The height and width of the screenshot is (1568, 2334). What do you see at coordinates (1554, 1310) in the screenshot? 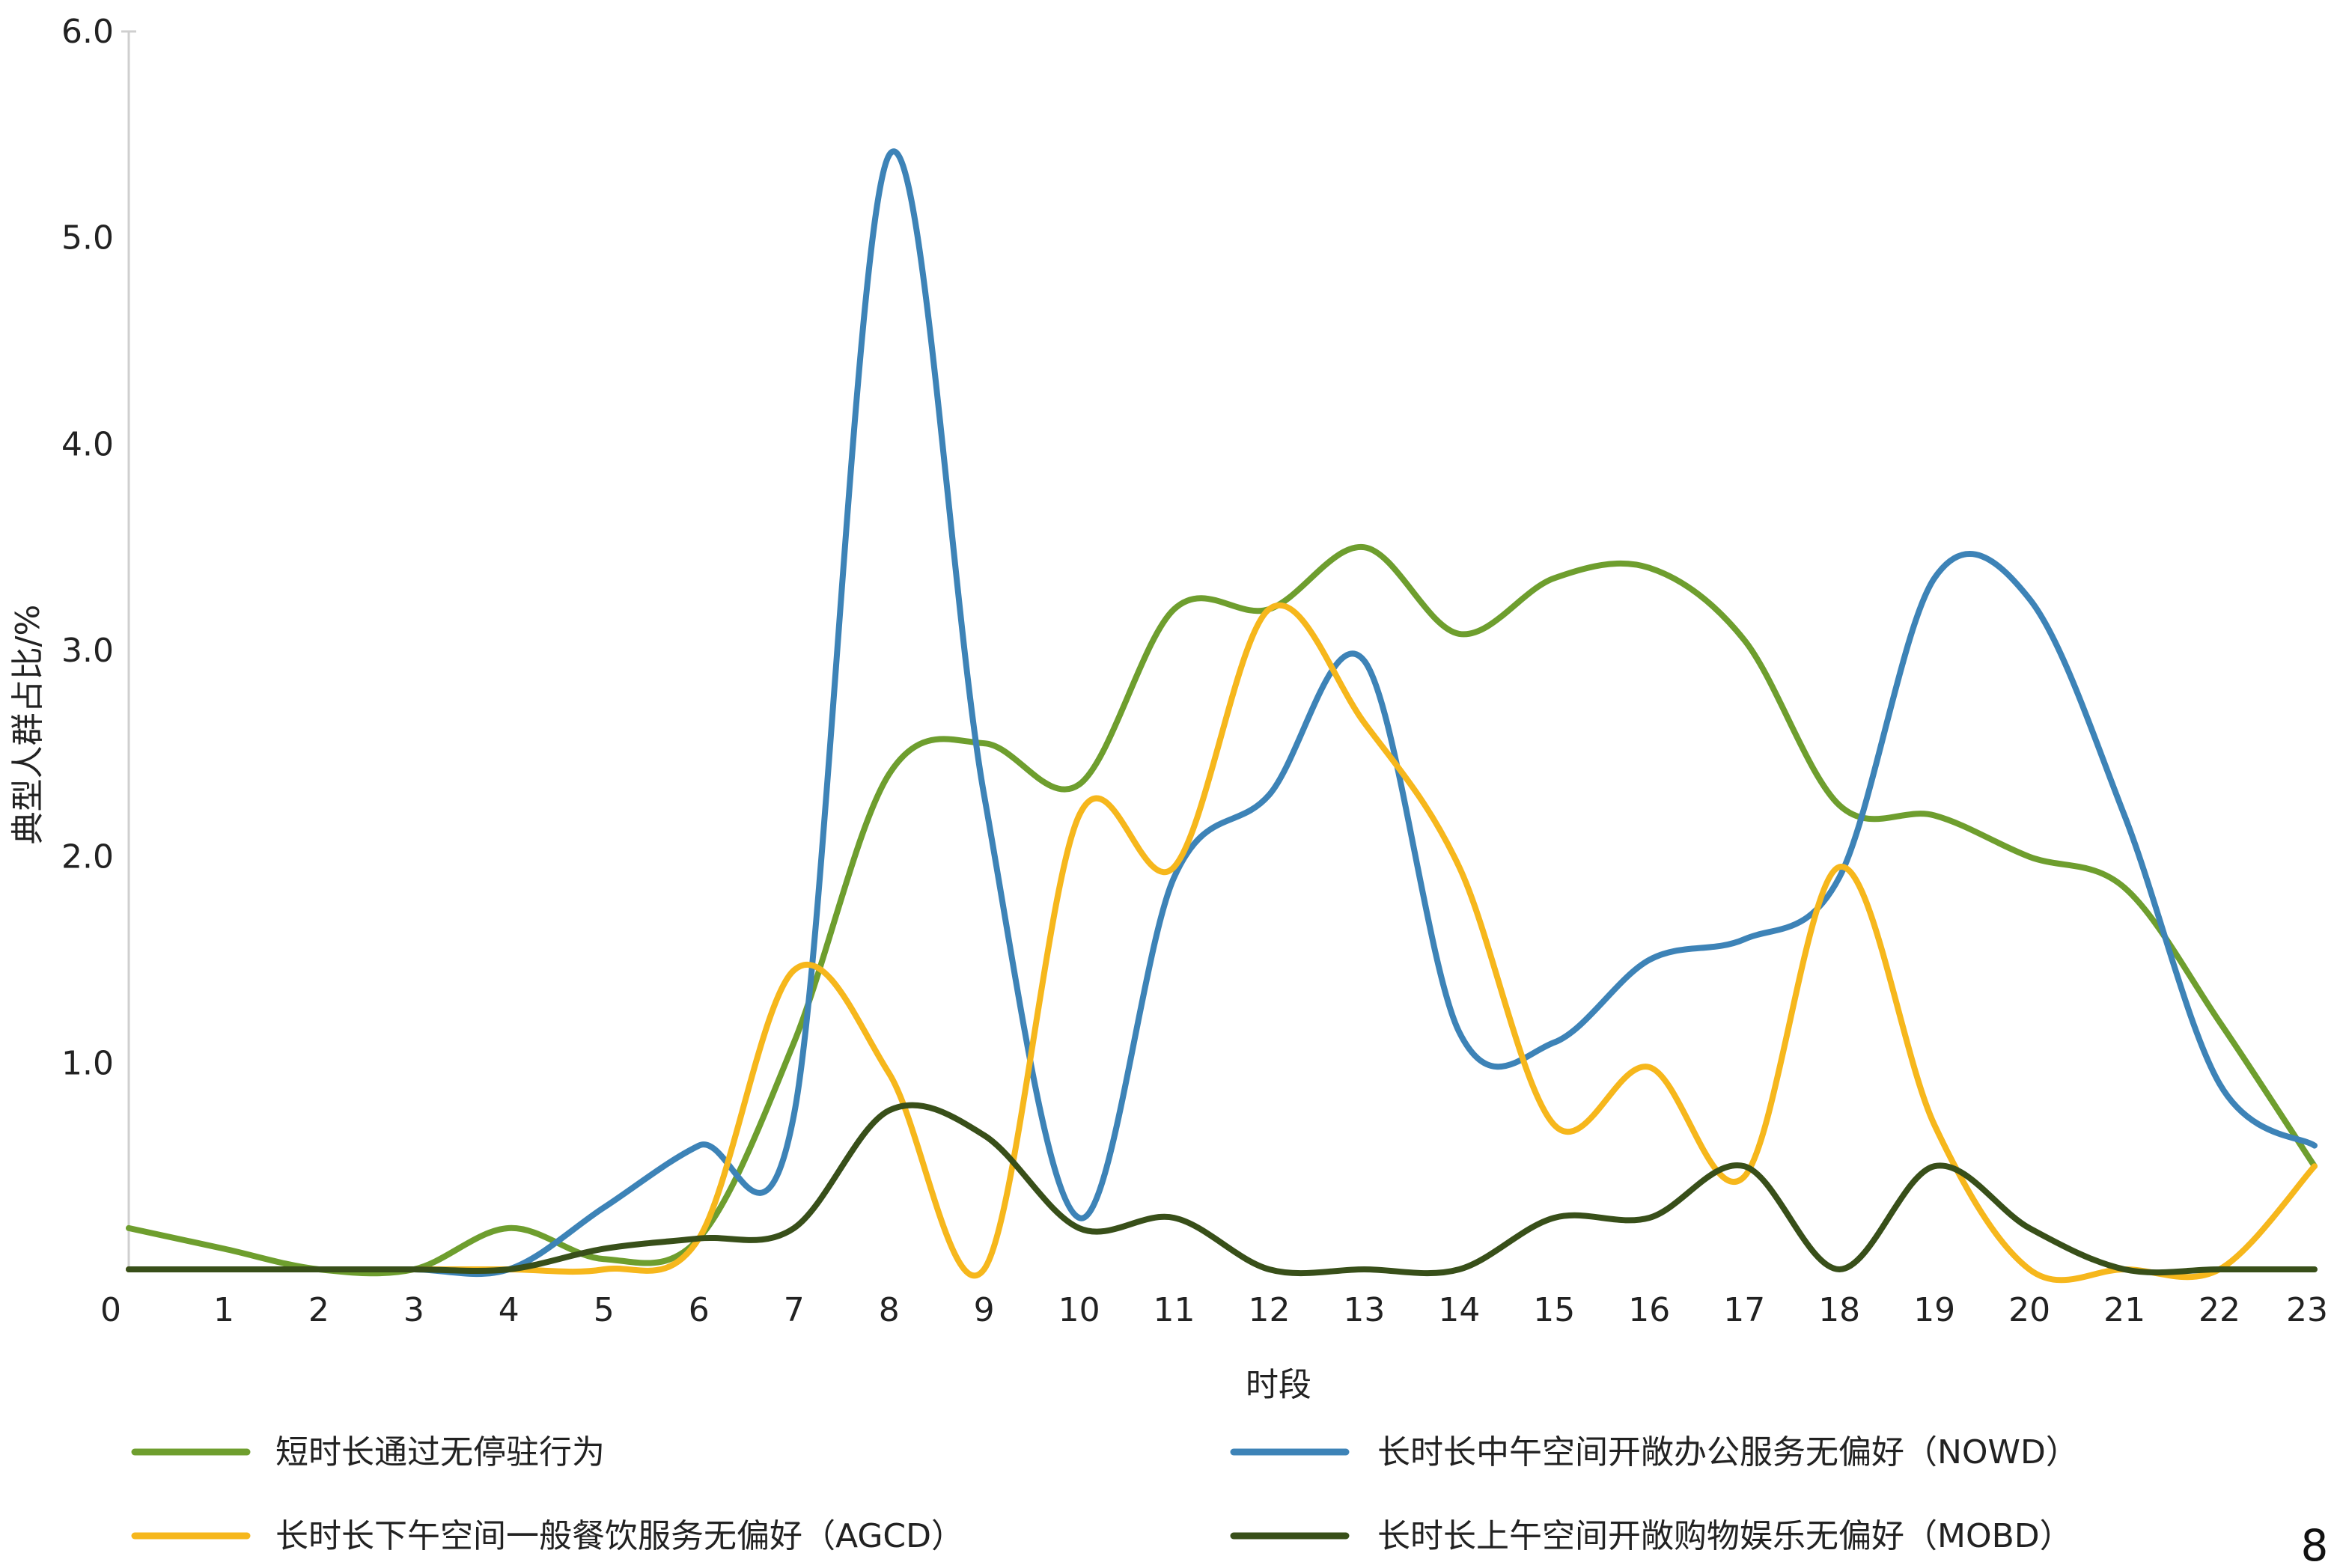
I see `x-tick-label: 15` at bounding box center [1554, 1310].